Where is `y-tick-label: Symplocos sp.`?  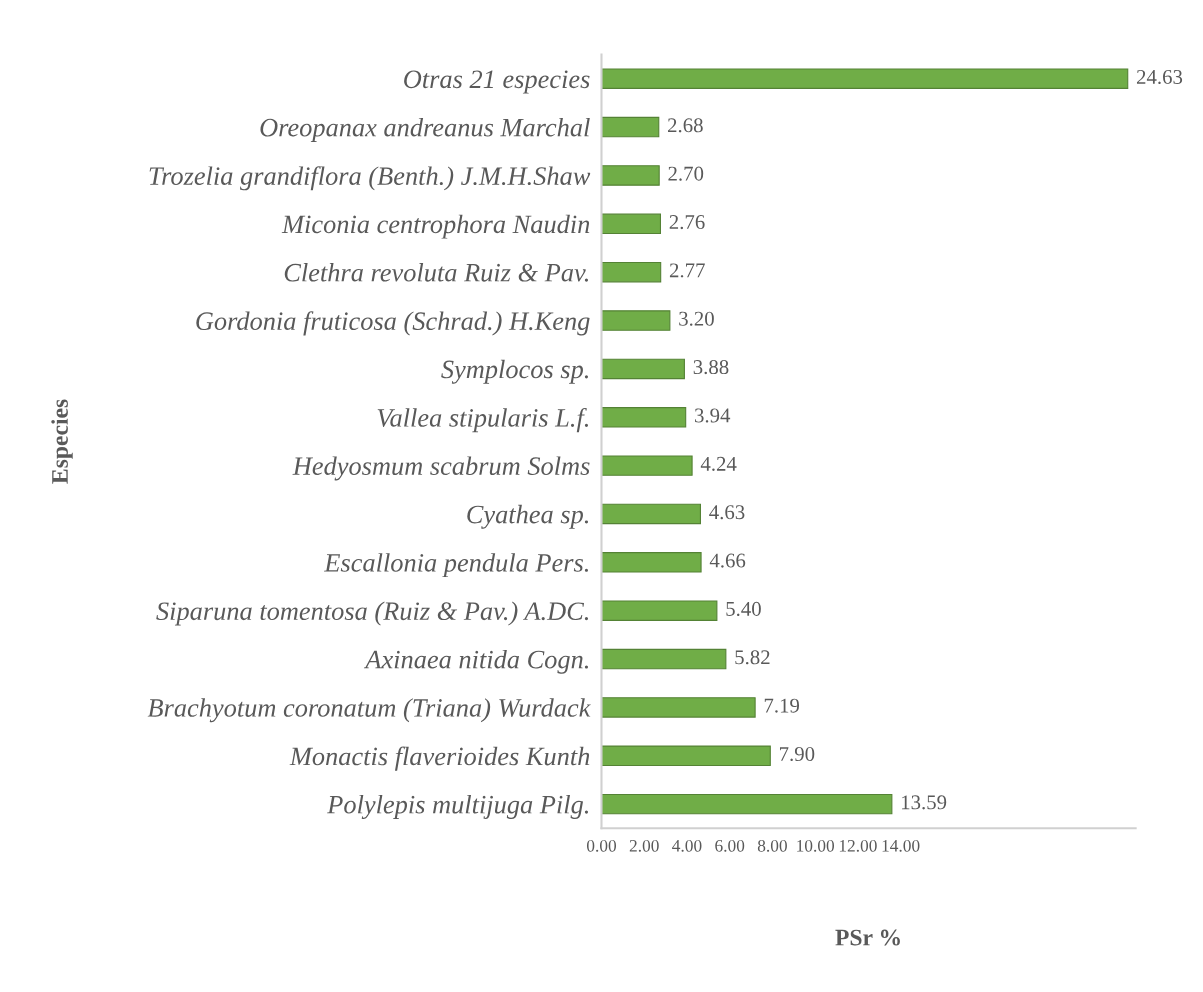
y-tick-label: Symplocos sp. is located at coordinates (514, 371).